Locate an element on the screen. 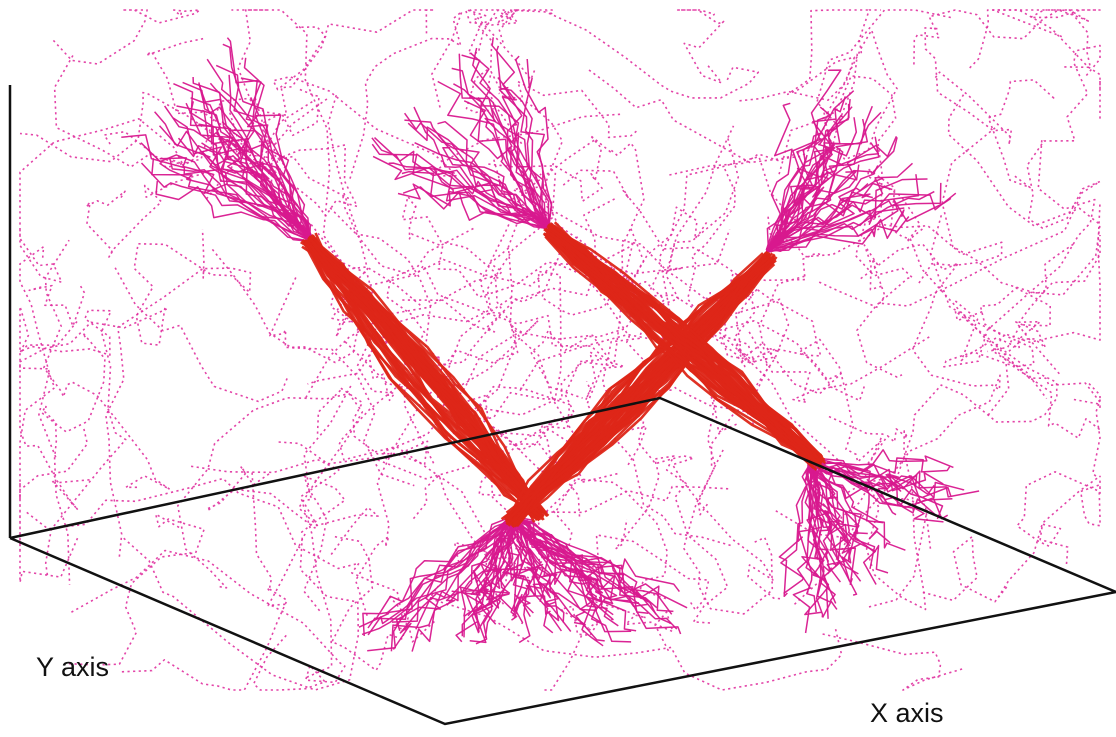  y-axis-label: Y axis is located at coordinates (73, 667).